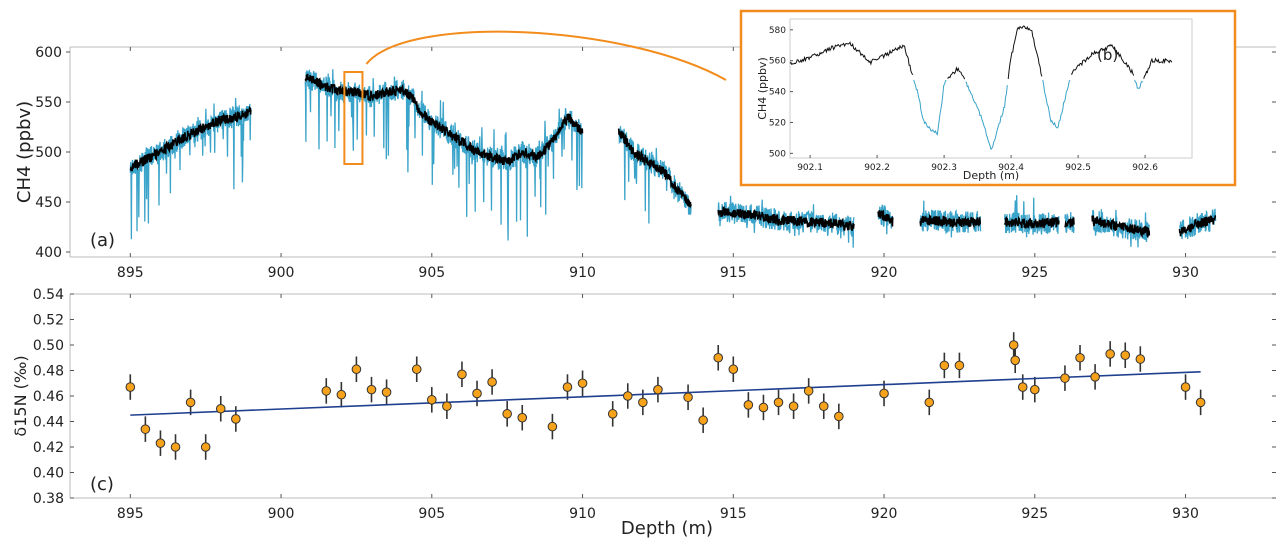  Describe the element at coordinates (1078, 168) in the screenshot. I see `inset-x-tick-label: 902.5` at that location.